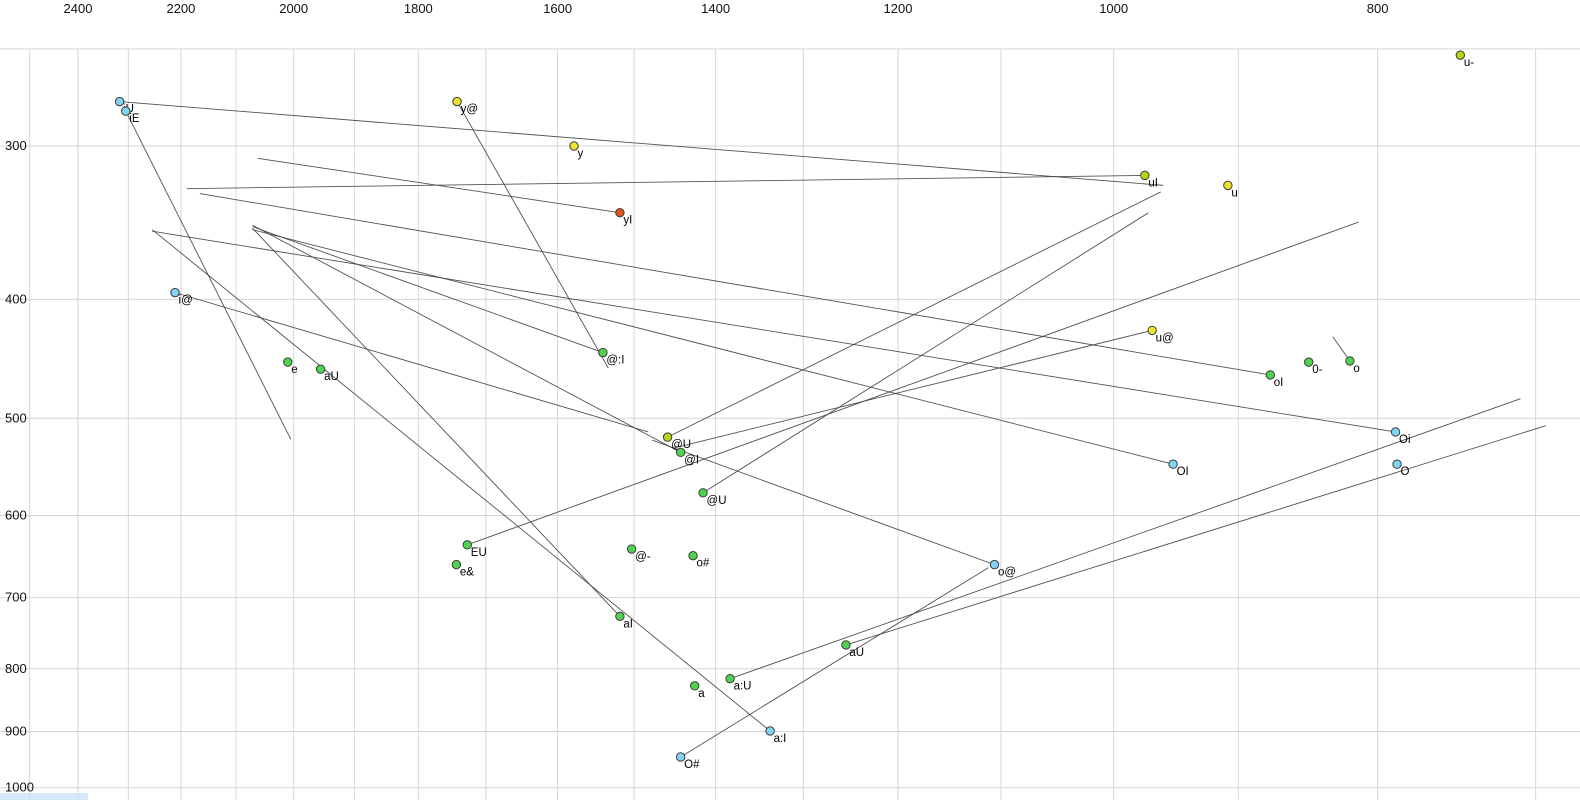  What do you see at coordinates (16, 417) in the screenshot?
I see `y-tick-label-500: 500` at bounding box center [16, 417].